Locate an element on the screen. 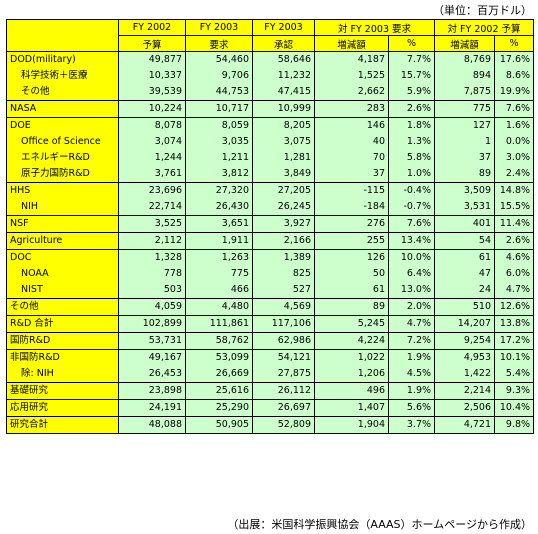  value-cell: 58,762 is located at coordinates (219, 341).